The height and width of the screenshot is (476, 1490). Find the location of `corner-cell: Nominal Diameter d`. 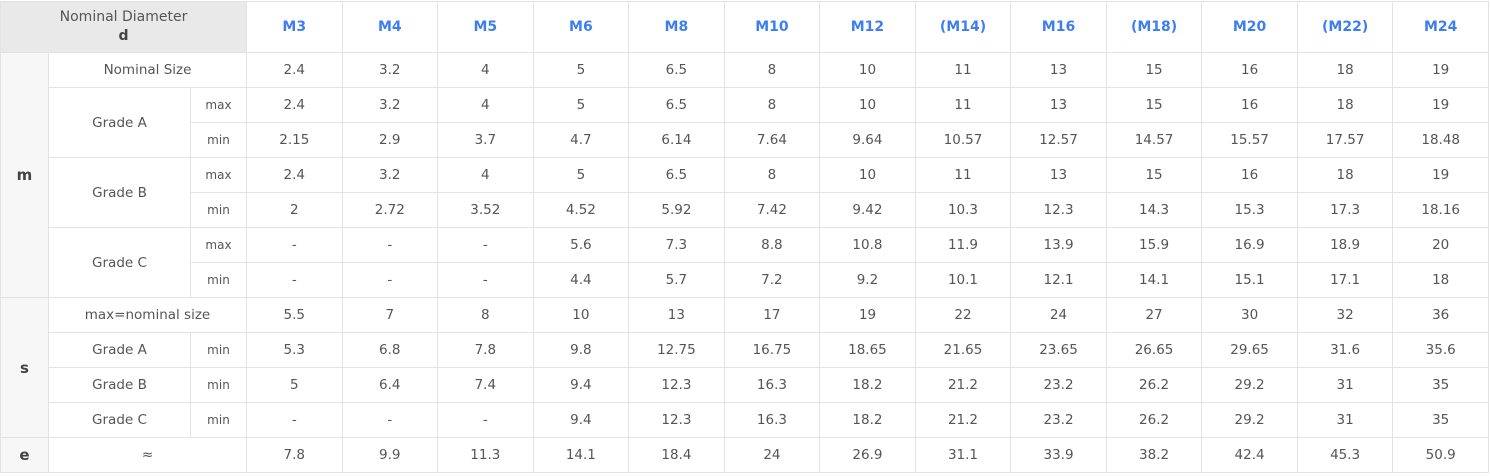

corner-cell: Nominal Diameter d is located at coordinates (123, 27).